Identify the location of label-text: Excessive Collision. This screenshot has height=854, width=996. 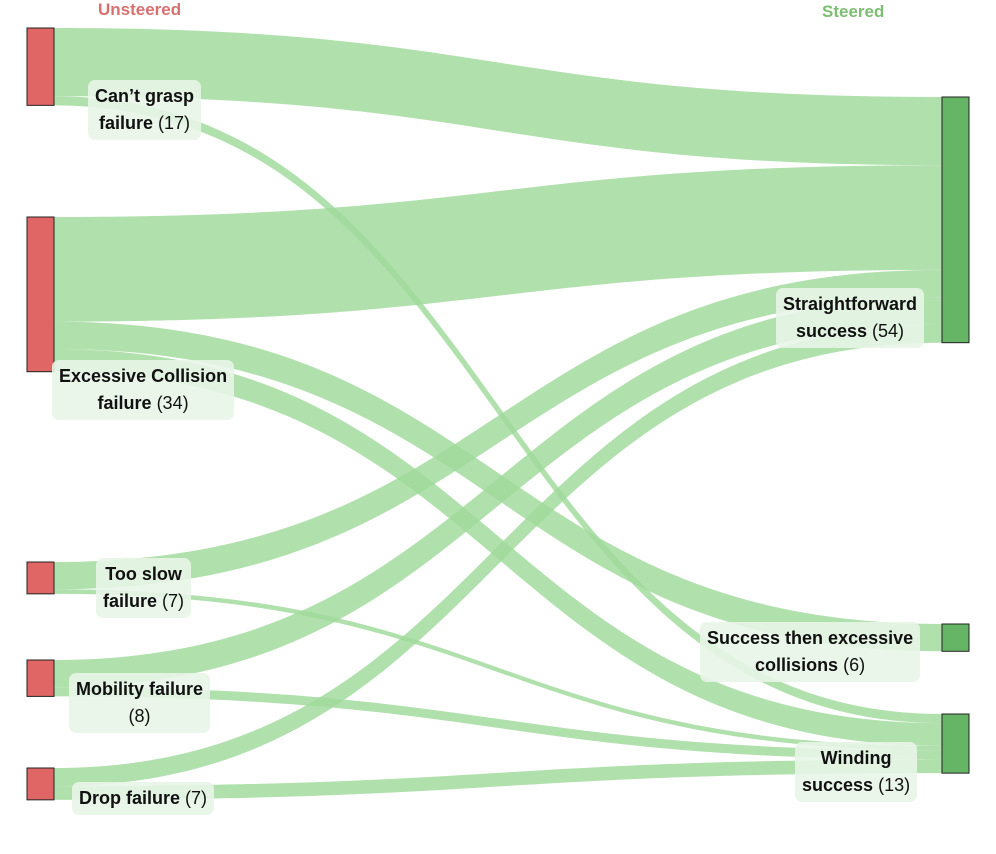
(143, 376).